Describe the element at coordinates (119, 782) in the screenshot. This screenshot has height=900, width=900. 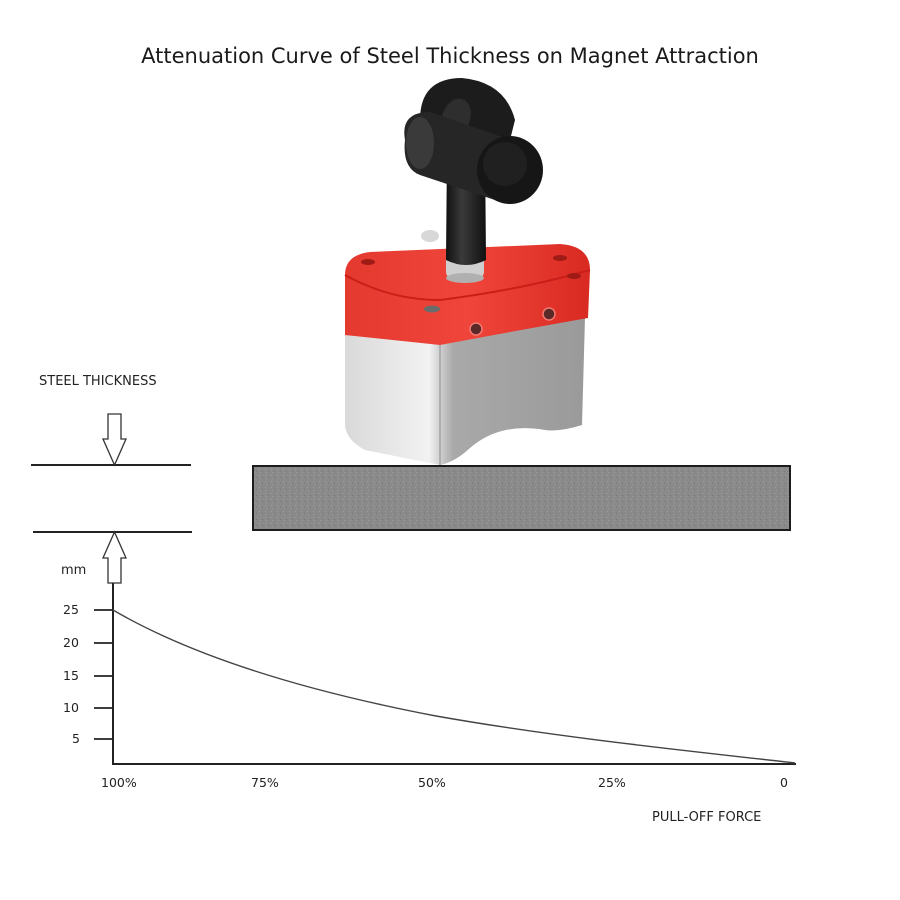
I see `x-tick-label: 100%` at that location.